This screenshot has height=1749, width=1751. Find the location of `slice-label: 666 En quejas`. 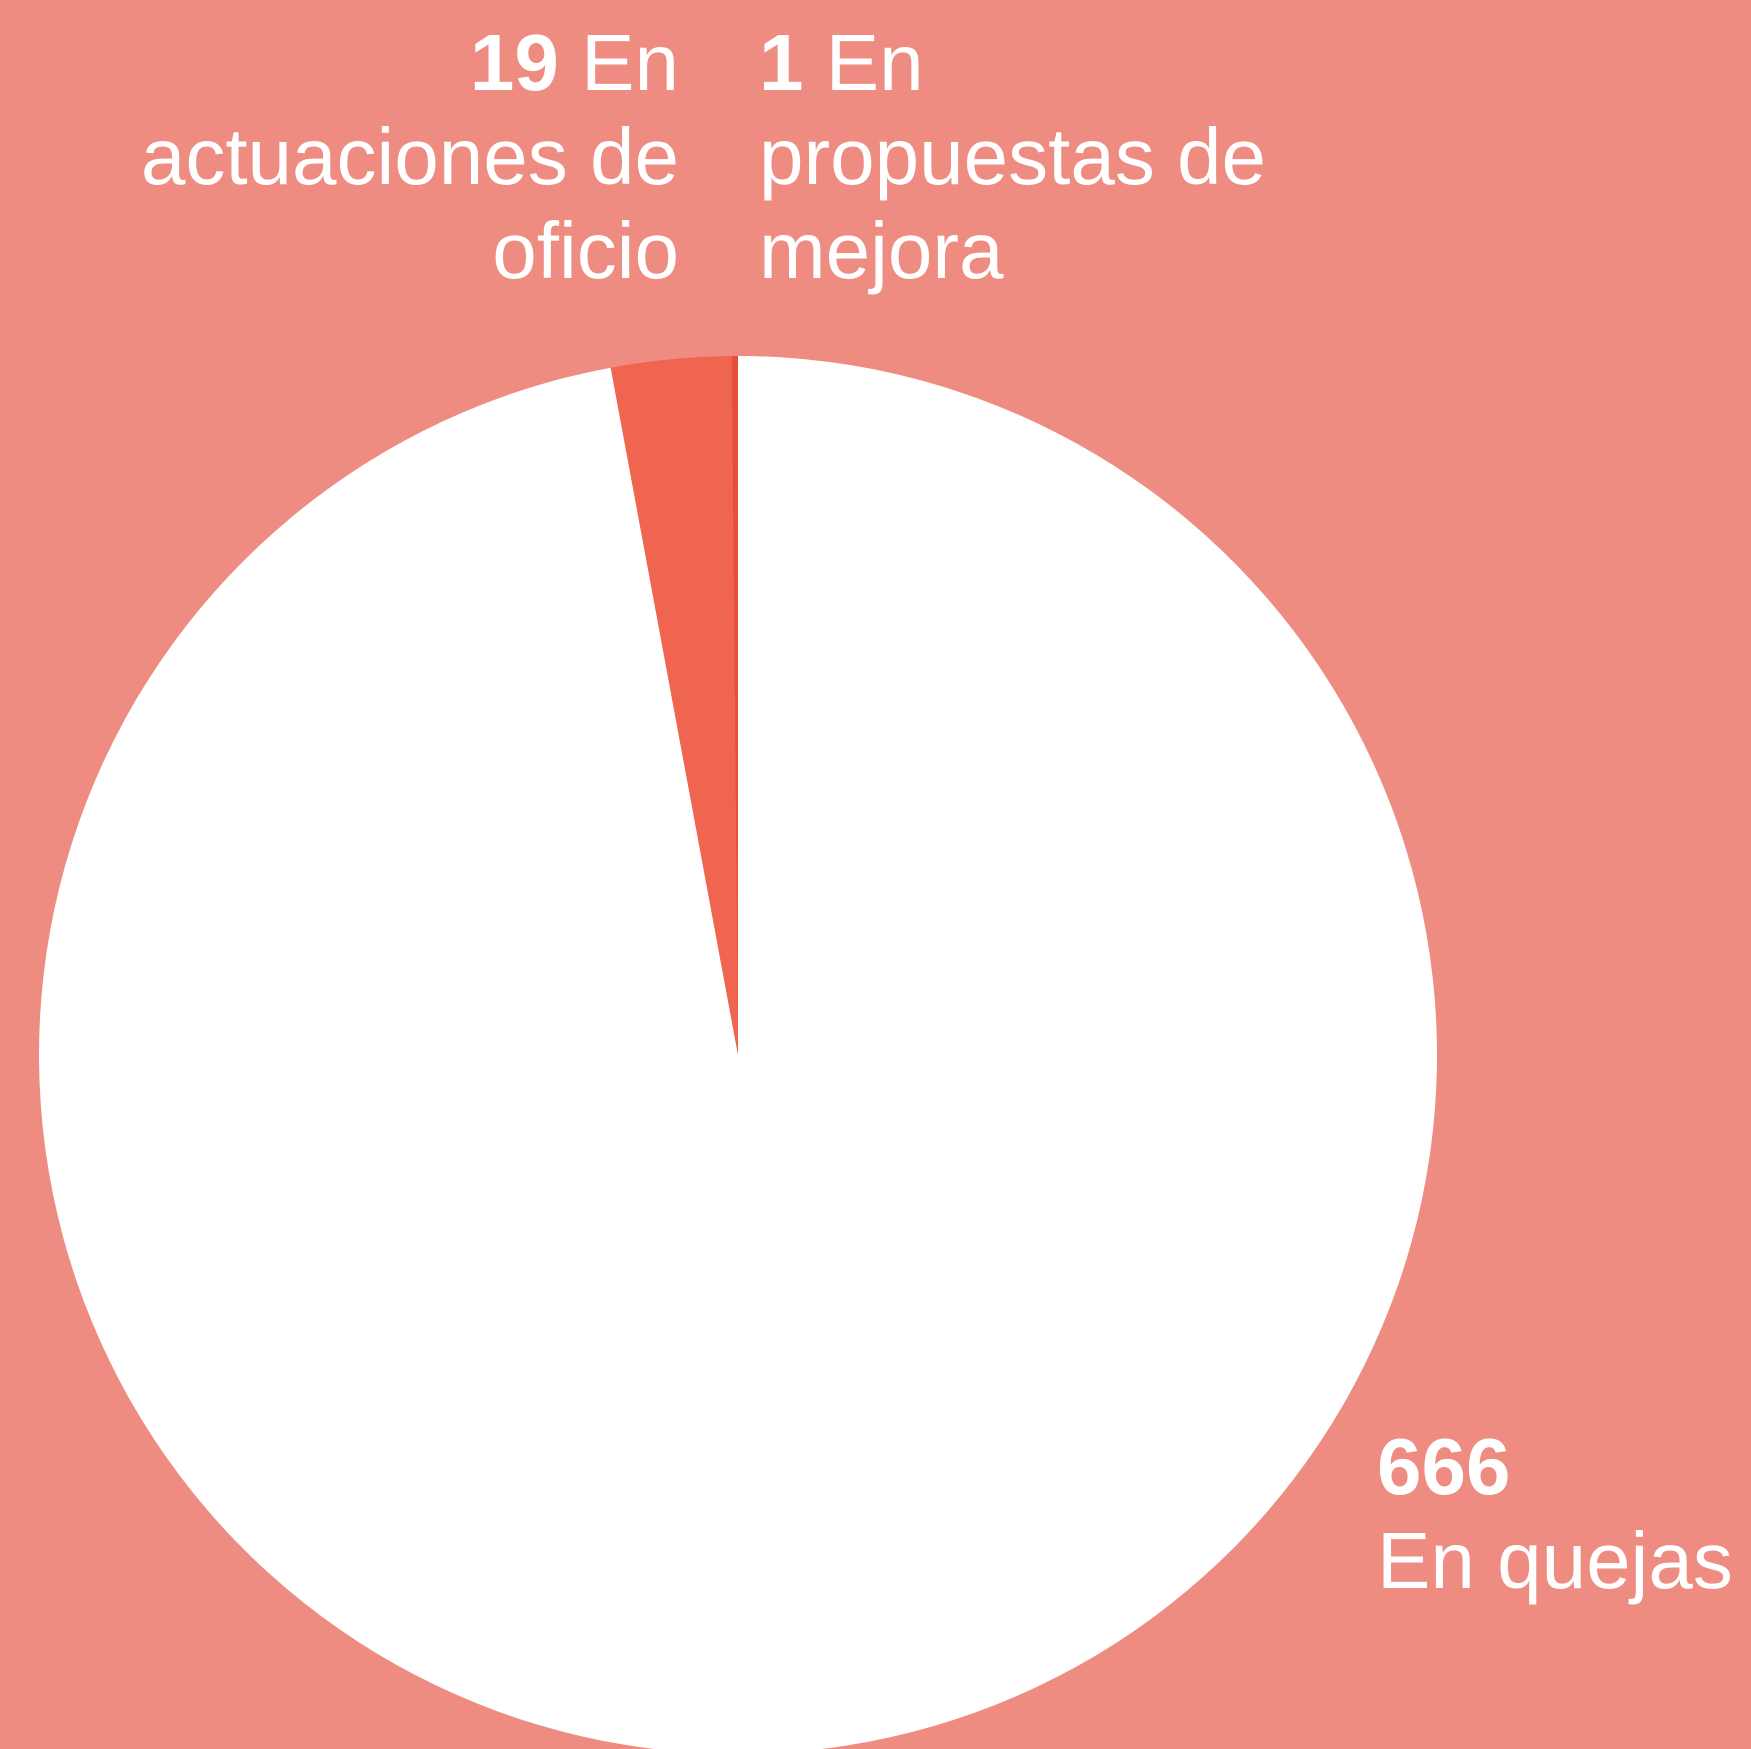

slice-label: 666 En quejas is located at coordinates (1562, 1514).